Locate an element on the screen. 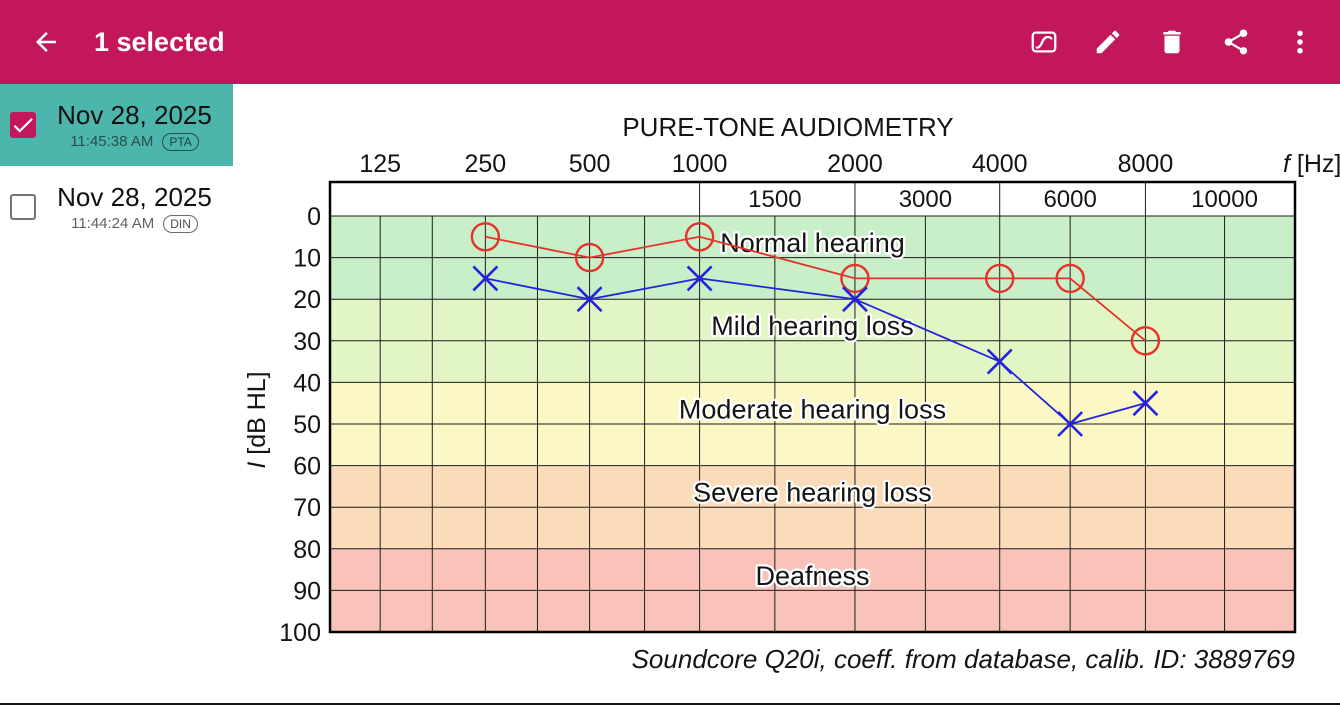 Image resolution: width=1340 pixels, height=705 pixels. test-item-text: Nov 28, 2025 11:45:38 AM PTA is located at coordinates (134, 125).